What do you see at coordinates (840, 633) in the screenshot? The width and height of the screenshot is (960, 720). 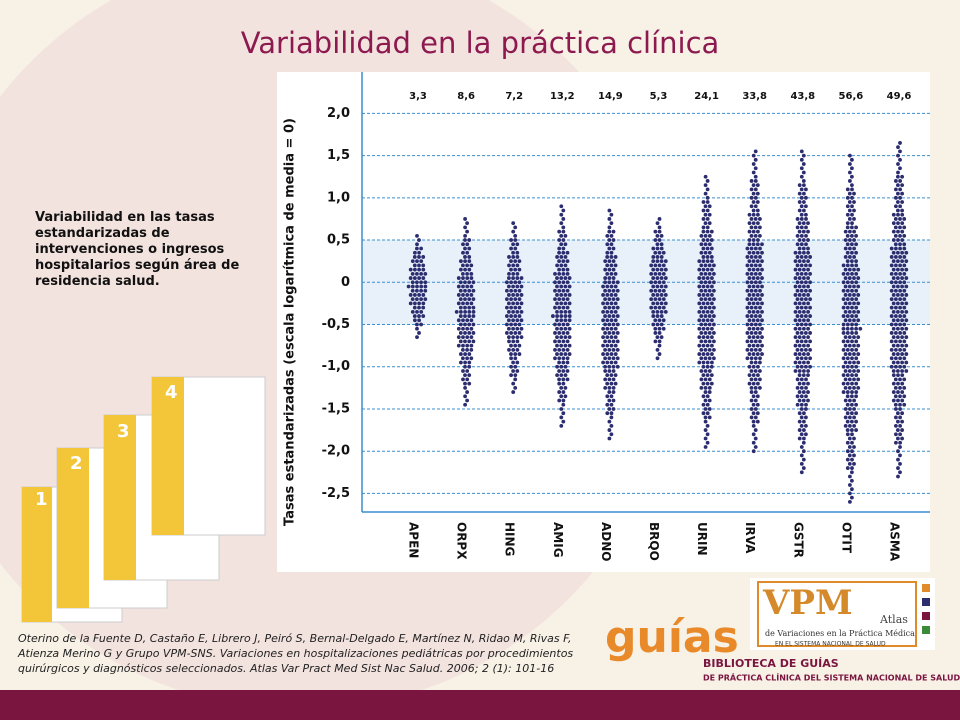 I see `vpm-line1: de Variaciones en la Práctica Médica` at bounding box center [840, 633].